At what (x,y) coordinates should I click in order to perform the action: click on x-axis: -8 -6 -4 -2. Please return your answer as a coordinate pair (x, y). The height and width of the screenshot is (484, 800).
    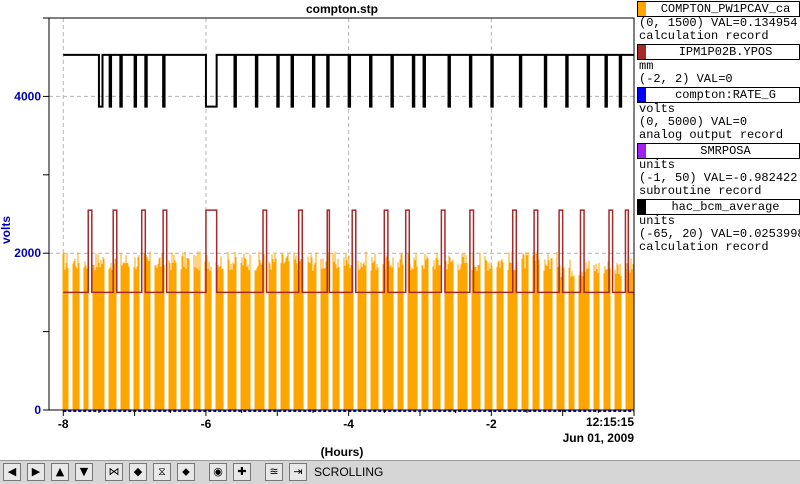
    Looking at the image, I should click on (346, 420).